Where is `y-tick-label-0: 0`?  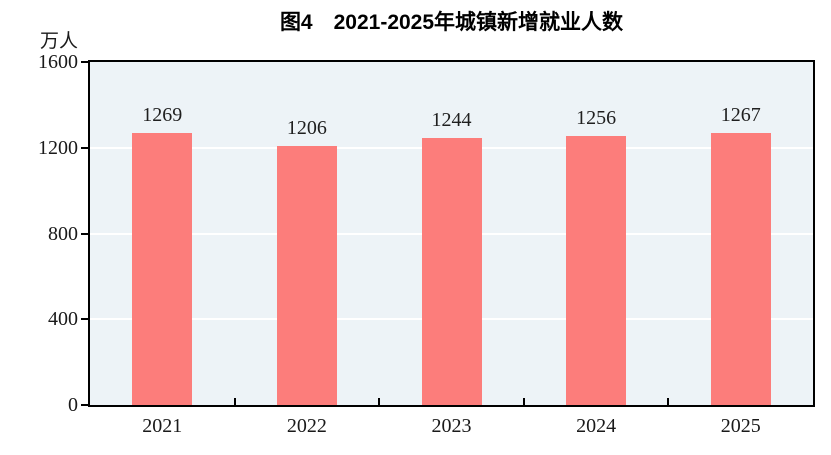 y-tick-label-0: 0 is located at coordinates (73, 405).